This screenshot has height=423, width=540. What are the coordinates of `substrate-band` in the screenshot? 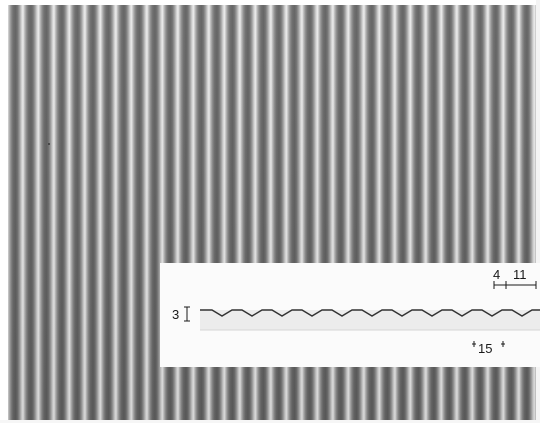 It's located at (370, 320).